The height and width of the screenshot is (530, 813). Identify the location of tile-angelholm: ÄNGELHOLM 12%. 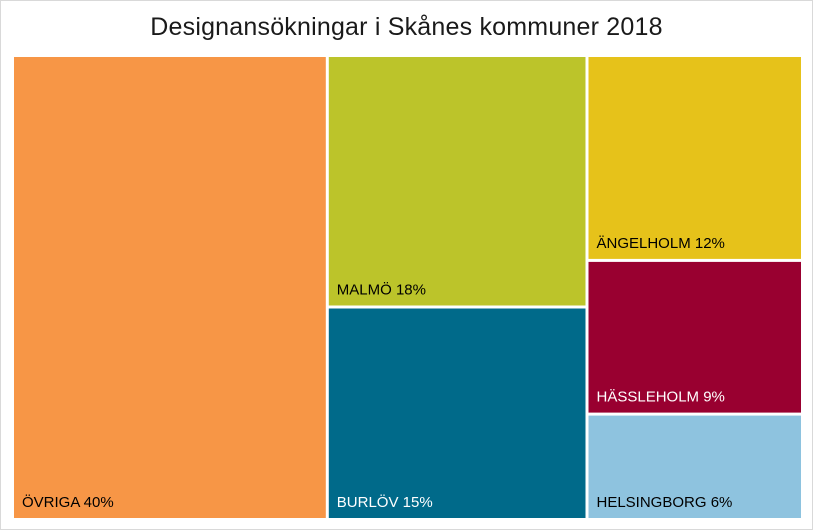
(694, 158).